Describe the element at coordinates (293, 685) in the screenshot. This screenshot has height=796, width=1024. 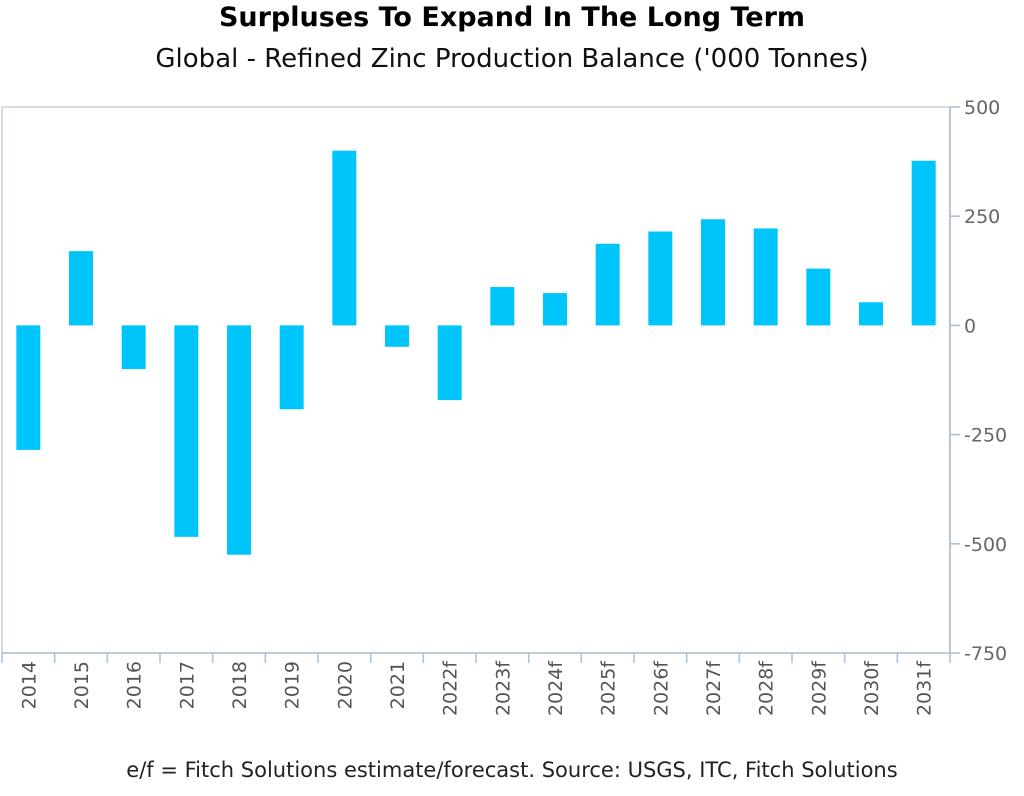
I see `x-tick-label: 2019` at that location.